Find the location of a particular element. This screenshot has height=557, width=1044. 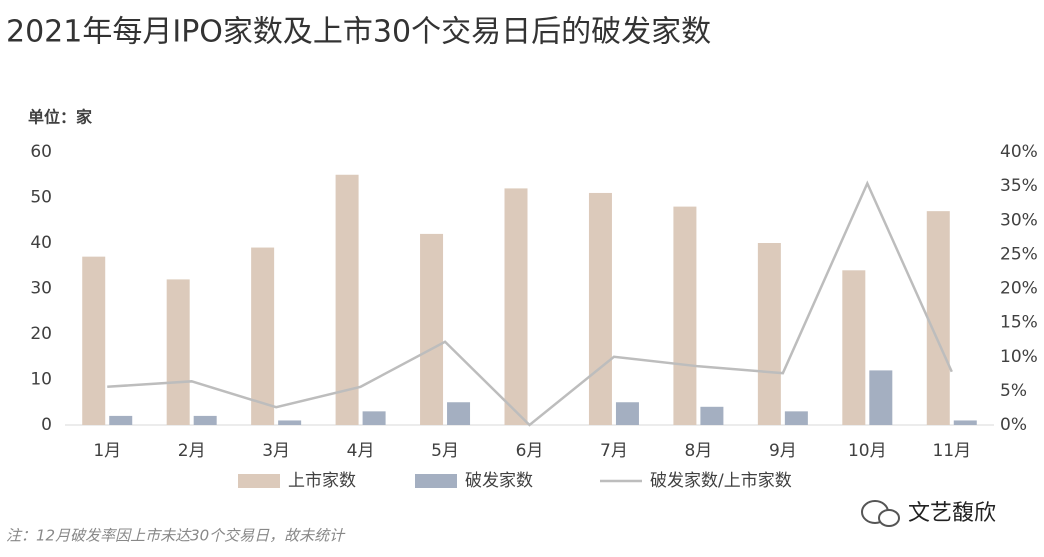

legend-label: 上市家数 is located at coordinates (322, 481).